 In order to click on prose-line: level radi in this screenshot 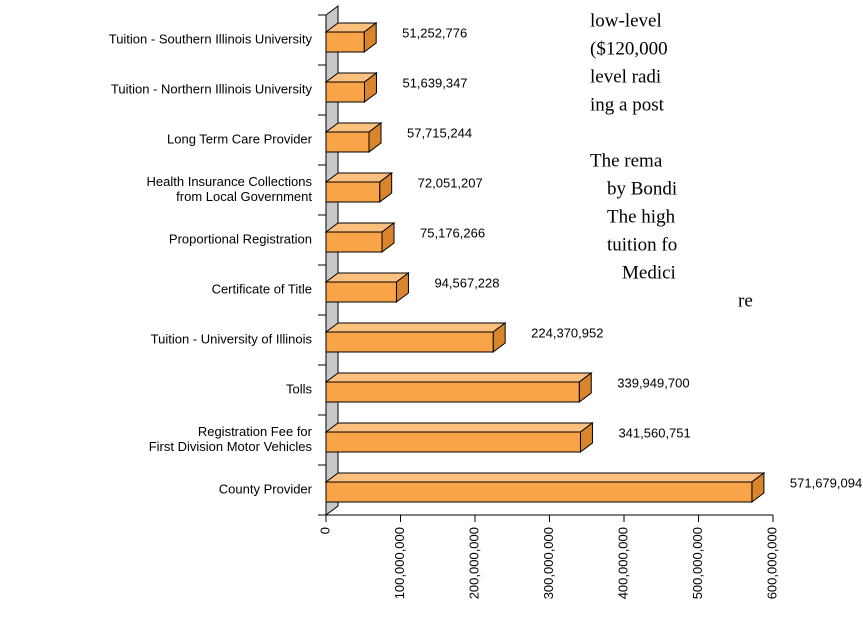, I will do `click(625, 76)`.